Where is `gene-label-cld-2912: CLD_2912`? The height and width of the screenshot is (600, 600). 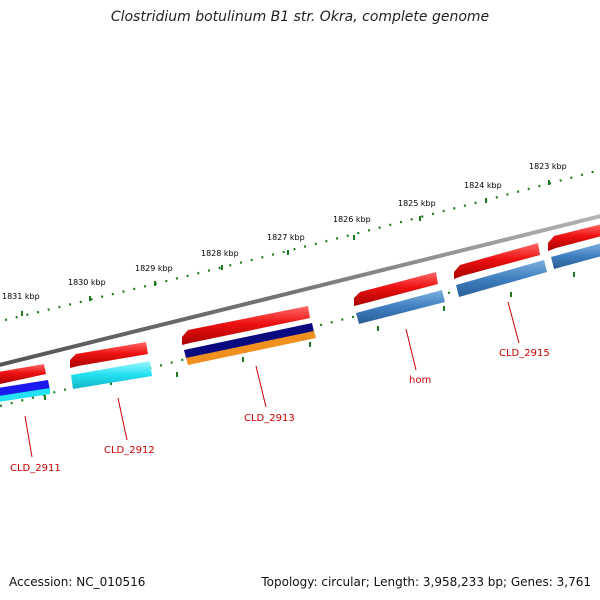 gene-label-cld-2912: CLD_2912 is located at coordinates (129, 450).